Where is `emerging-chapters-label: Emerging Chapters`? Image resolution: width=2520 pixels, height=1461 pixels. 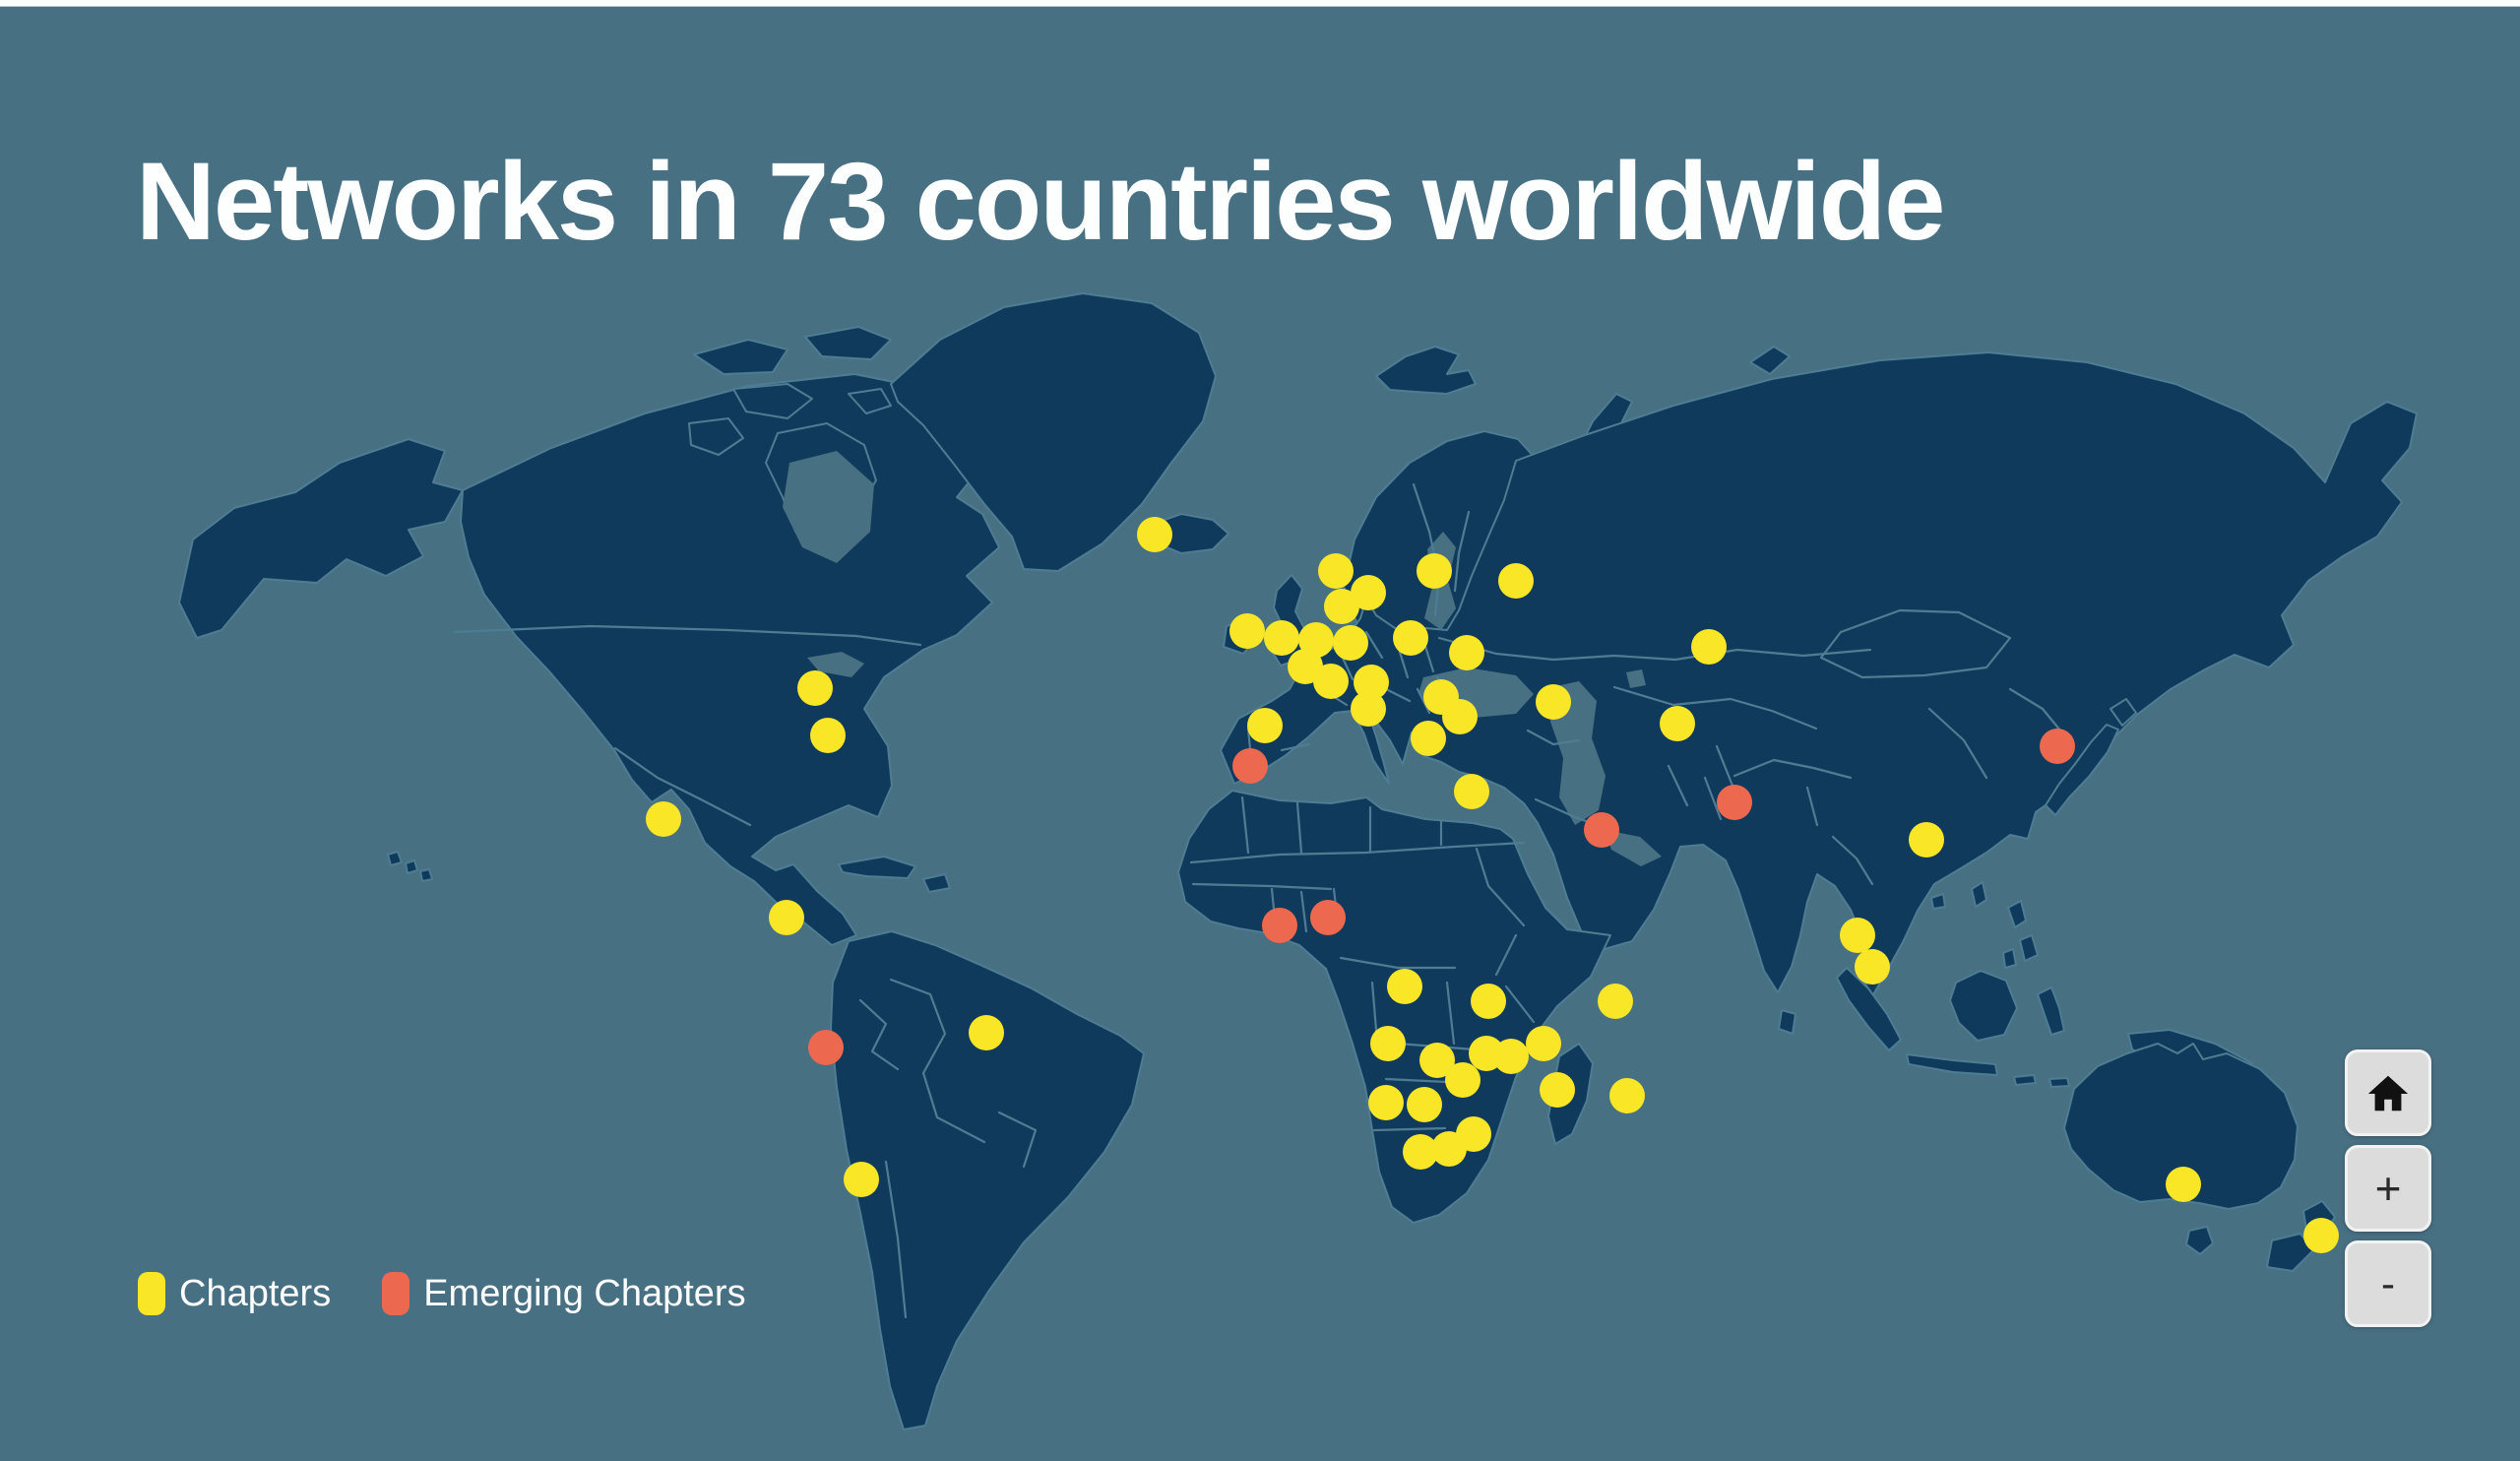 emerging-chapters-label: Emerging Chapters is located at coordinates (584, 1293).